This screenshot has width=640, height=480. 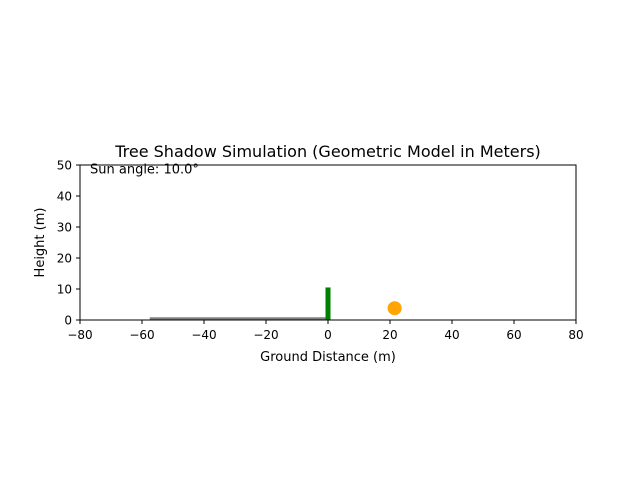 What do you see at coordinates (265, 335) in the screenshot?
I see `x-tick-label: −20` at bounding box center [265, 335].